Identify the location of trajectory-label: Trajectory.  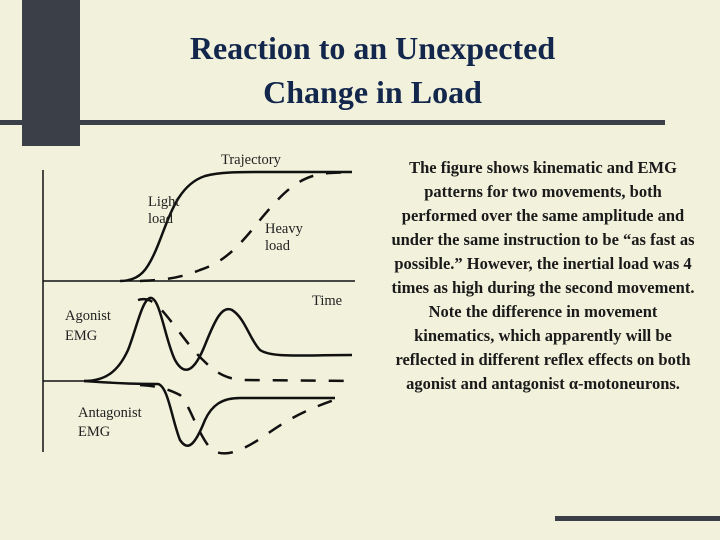
(251, 160).